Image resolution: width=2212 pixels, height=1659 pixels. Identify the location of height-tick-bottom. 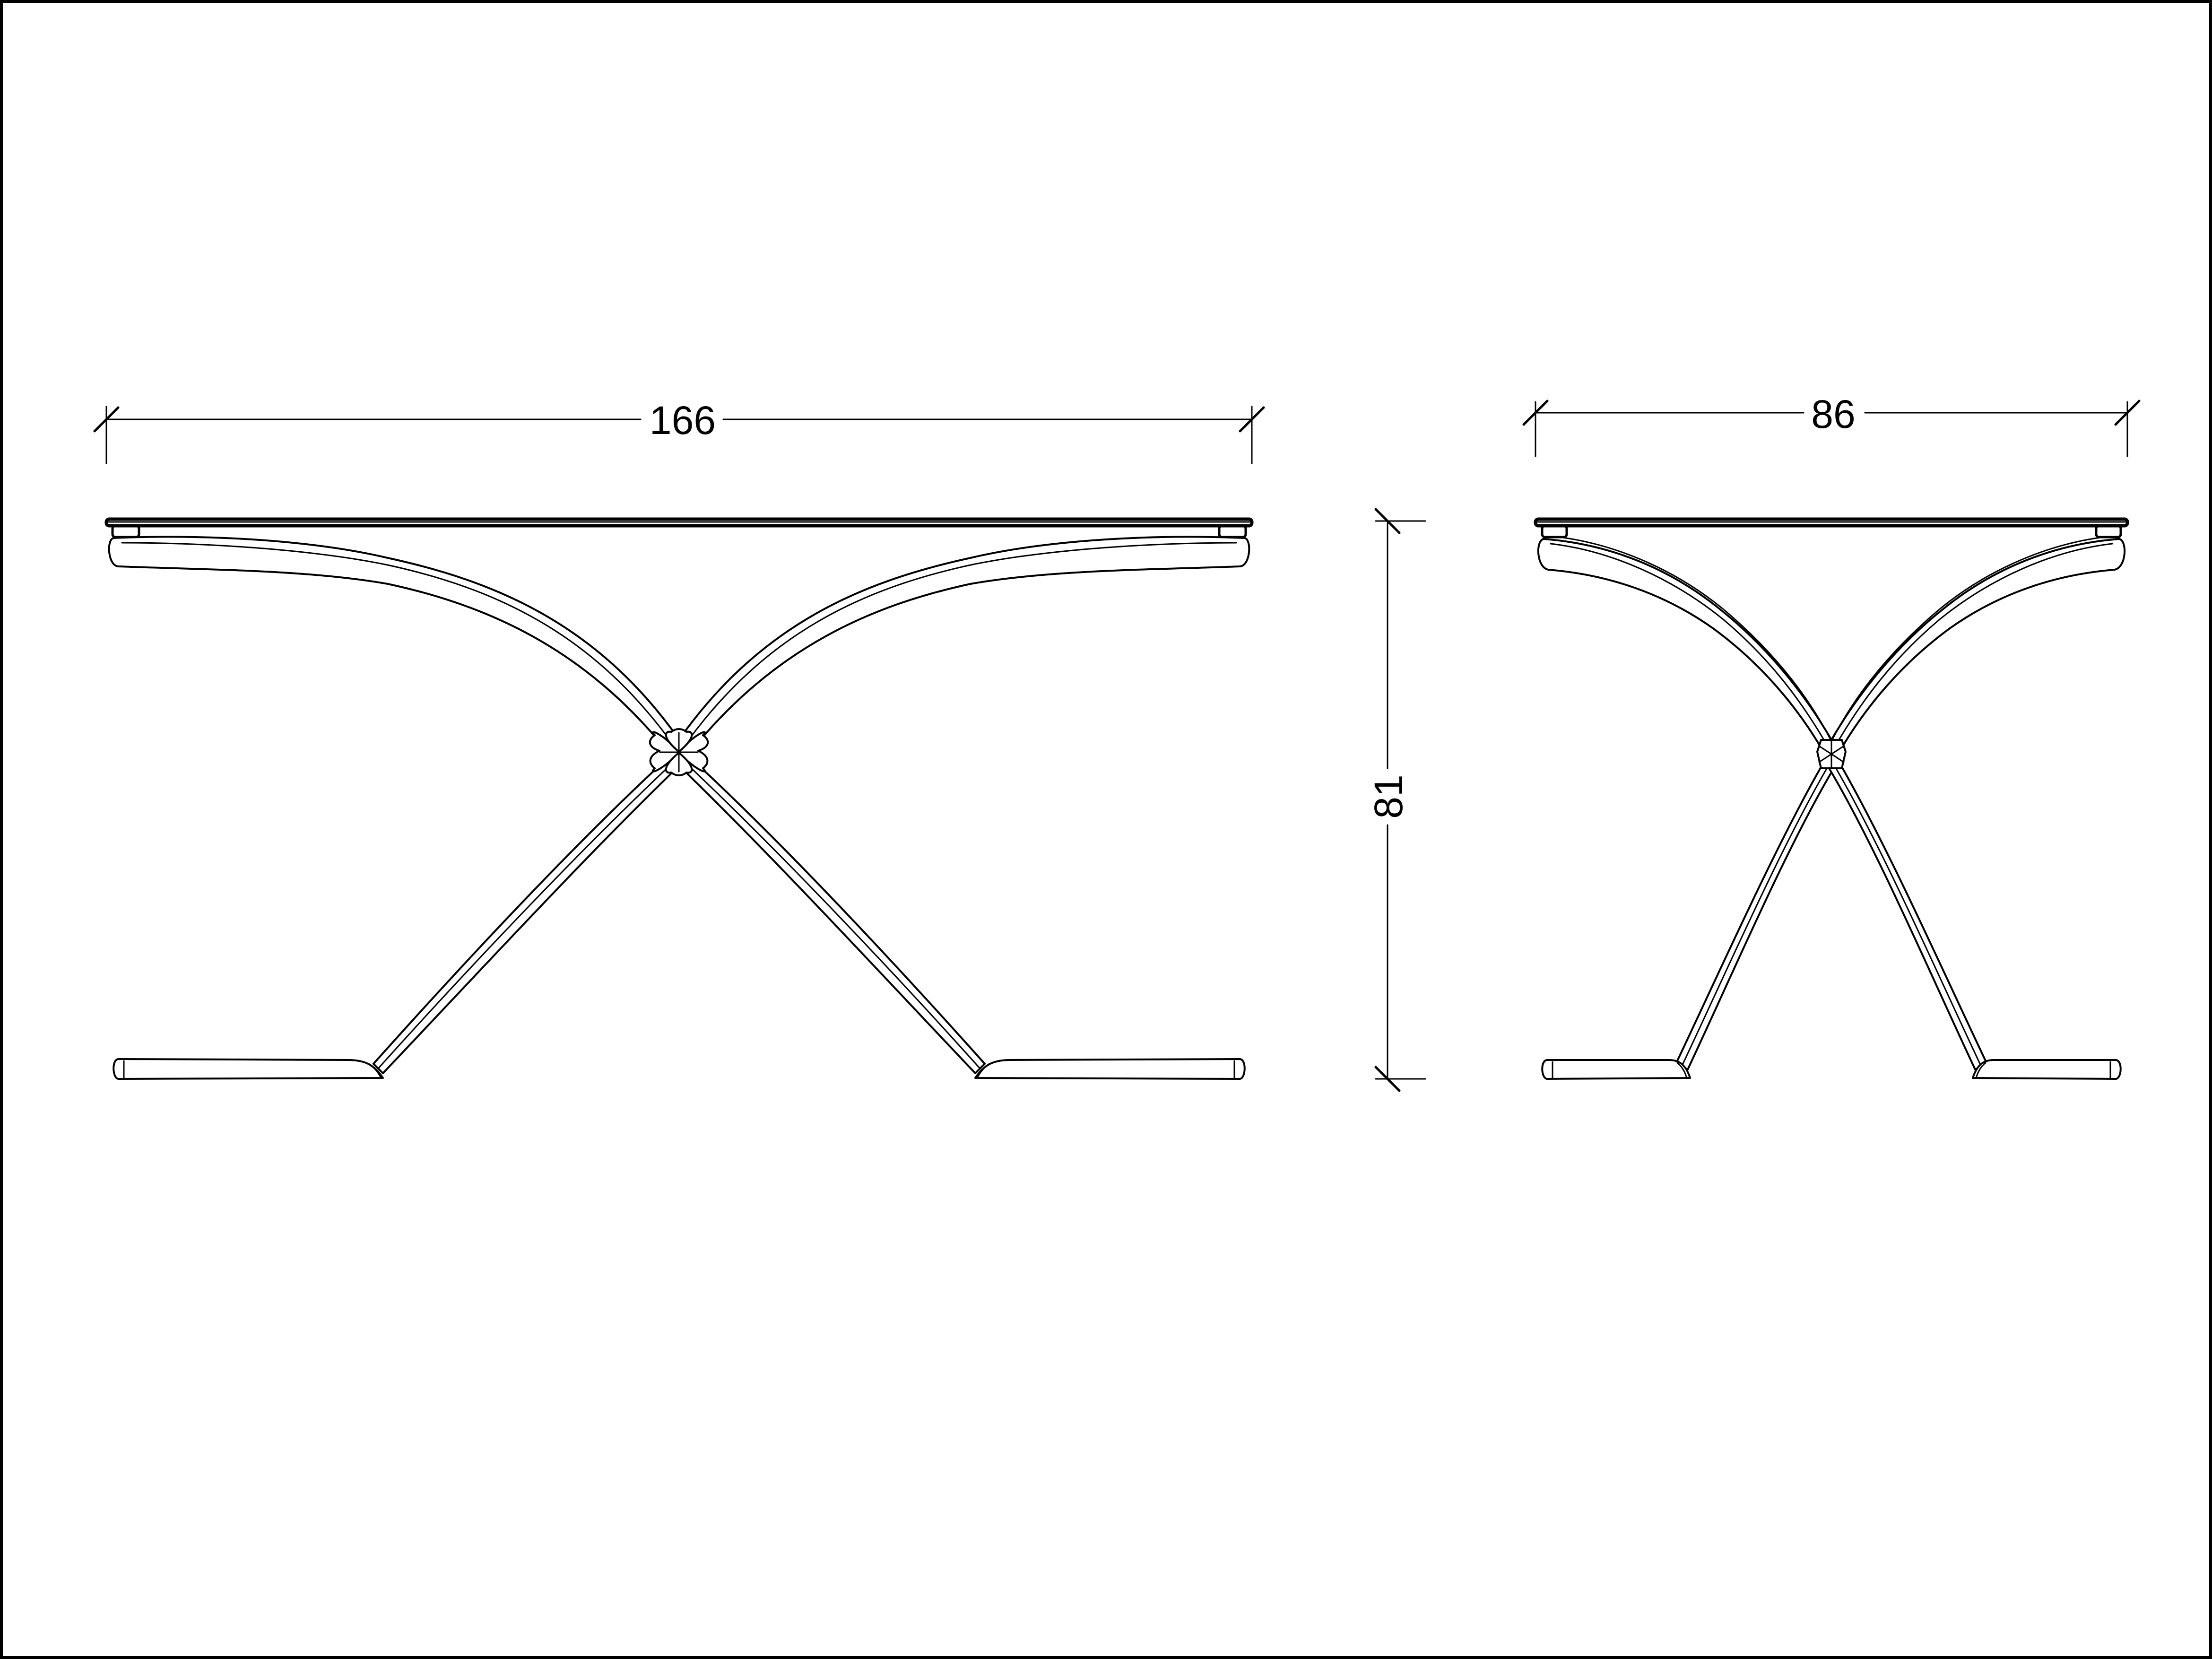
(1387, 1079).